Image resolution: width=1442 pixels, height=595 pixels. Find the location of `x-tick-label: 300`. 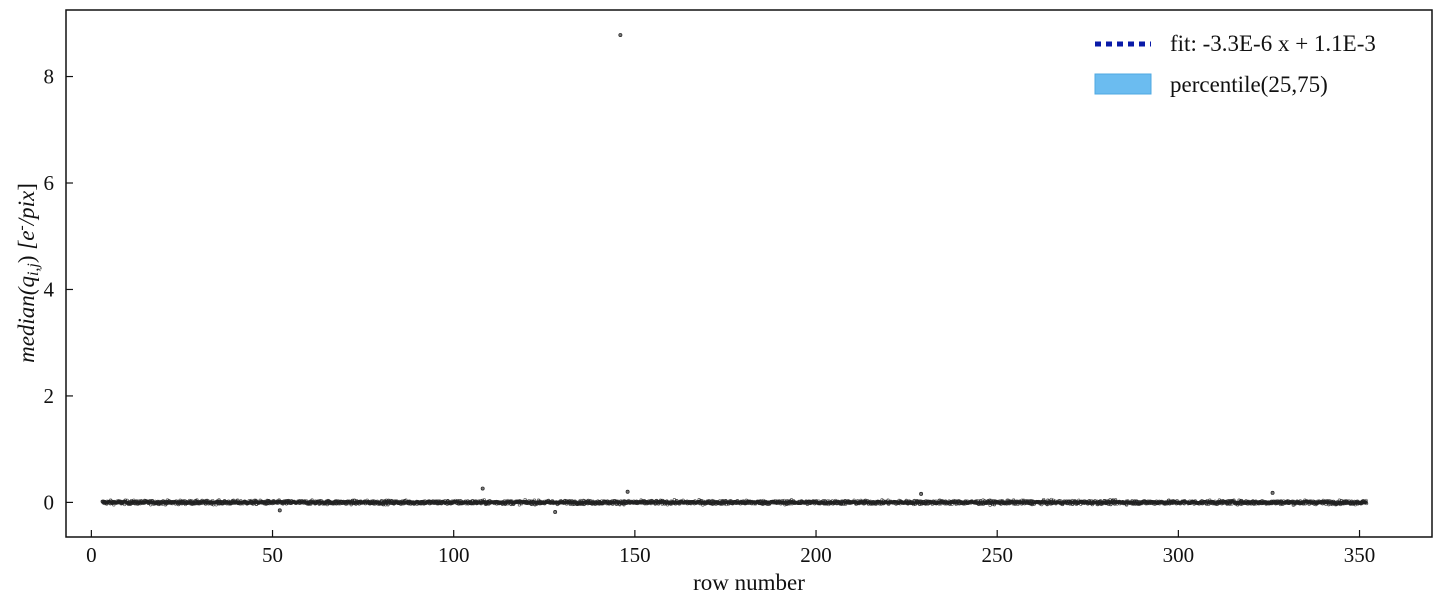

x-tick-label: 300 is located at coordinates (1179, 555).